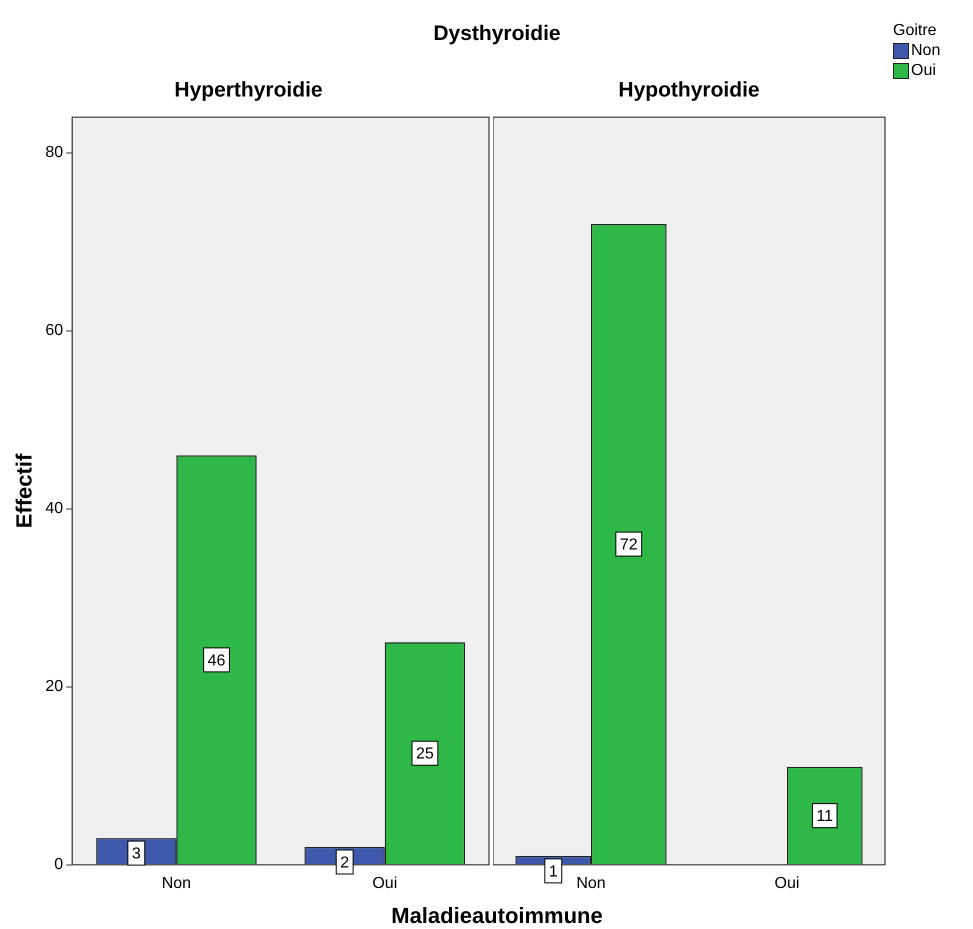 This screenshot has width=973, height=929. What do you see at coordinates (217, 661) in the screenshot?
I see `data-label: 46` at bounding box center [217, 661].